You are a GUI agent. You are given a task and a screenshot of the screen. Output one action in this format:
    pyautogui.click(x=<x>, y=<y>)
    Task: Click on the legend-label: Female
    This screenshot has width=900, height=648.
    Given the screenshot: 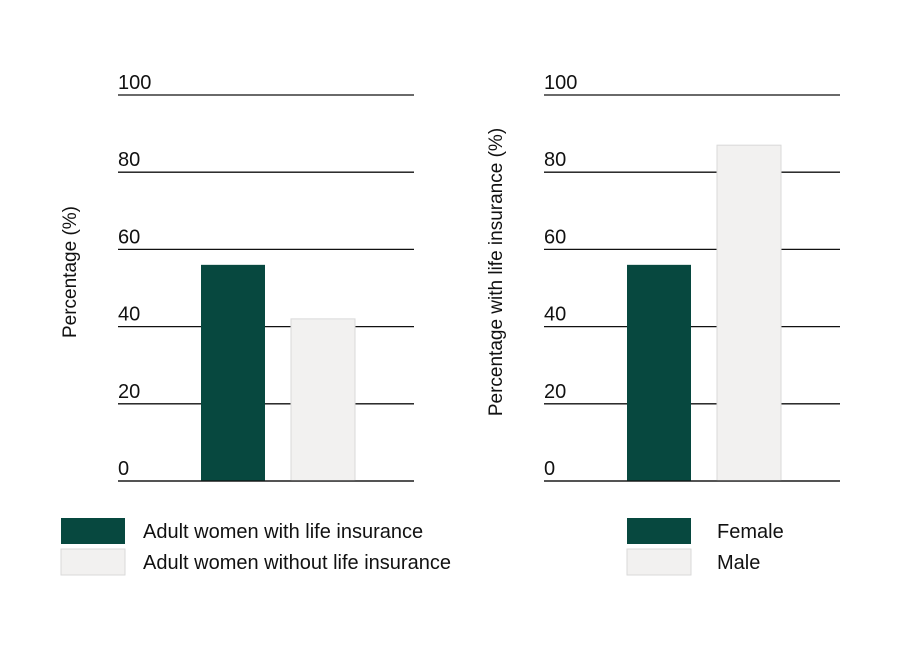 What is the action you would take?
    pyautogui.click(x=750, y=532)
    